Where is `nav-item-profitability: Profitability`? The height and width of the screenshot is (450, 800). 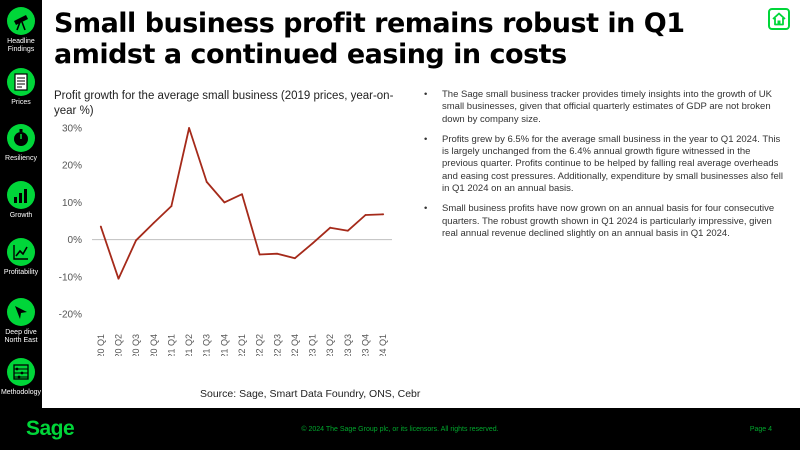
nav-item-profitability: Profitability is located at coordinates (21, 257).